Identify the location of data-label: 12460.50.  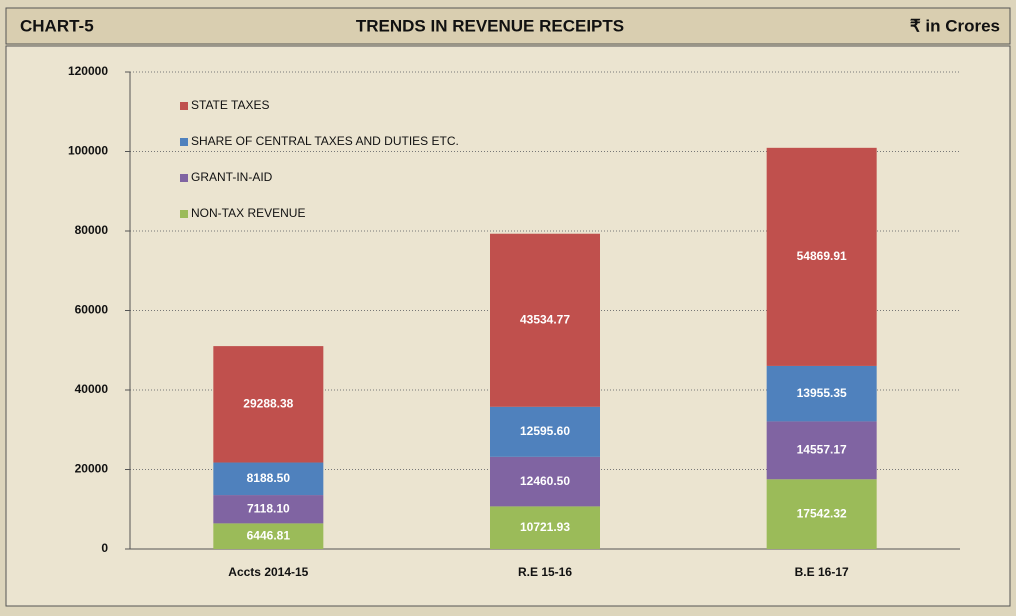
(545, 481).